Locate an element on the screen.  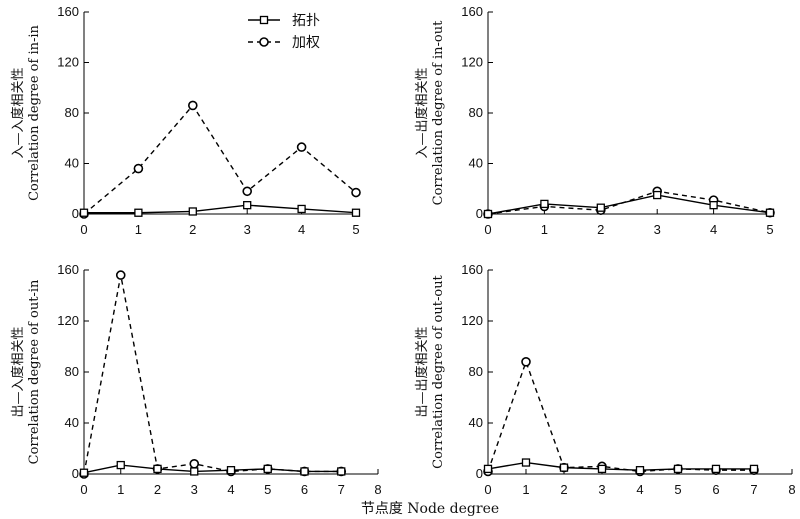
y-axis-label-en: Correlation degree of out-out is located at coordinates (438, 371).